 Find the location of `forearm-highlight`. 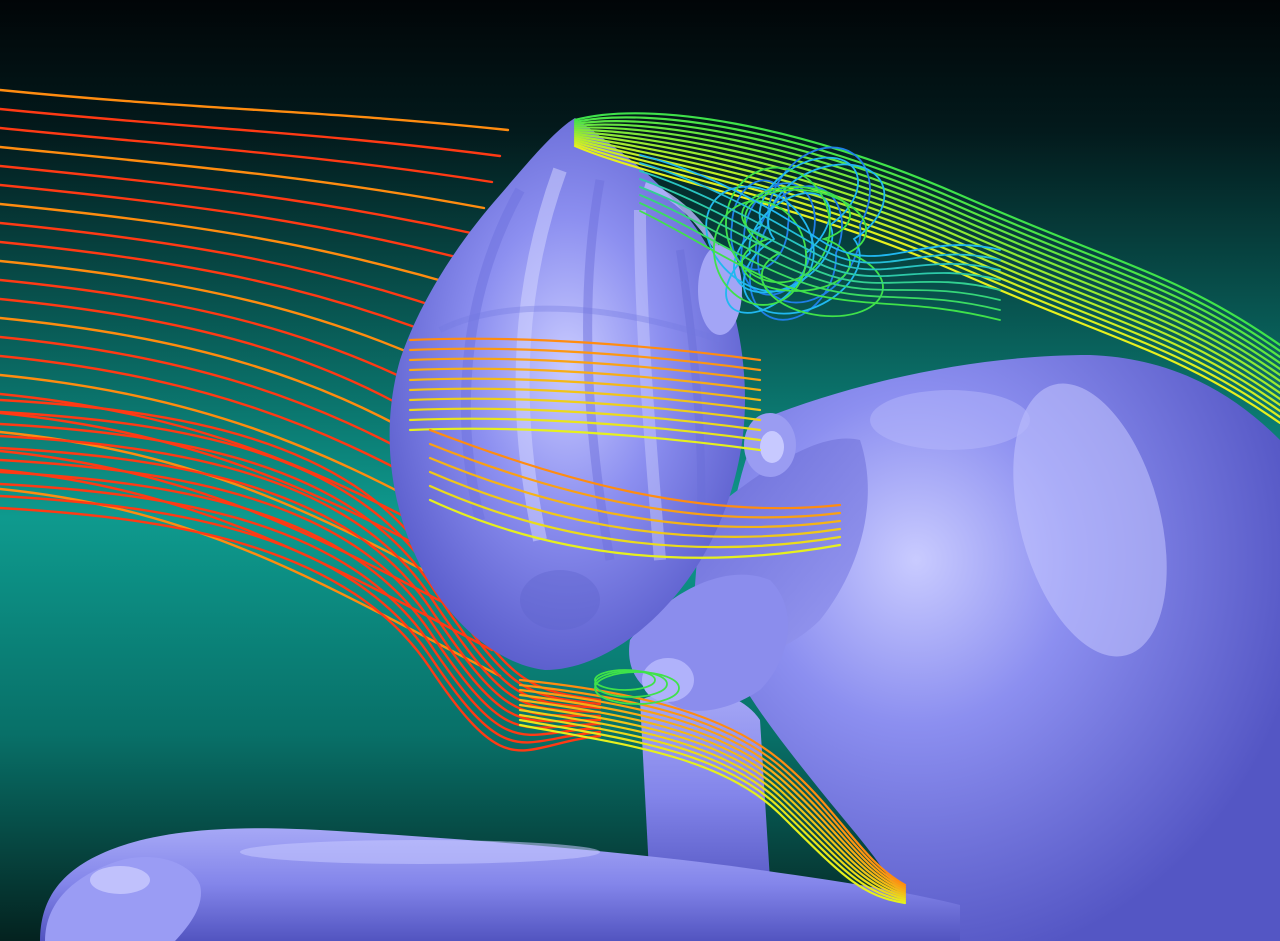

forearm-highlight is located at coordinates (420, 852).